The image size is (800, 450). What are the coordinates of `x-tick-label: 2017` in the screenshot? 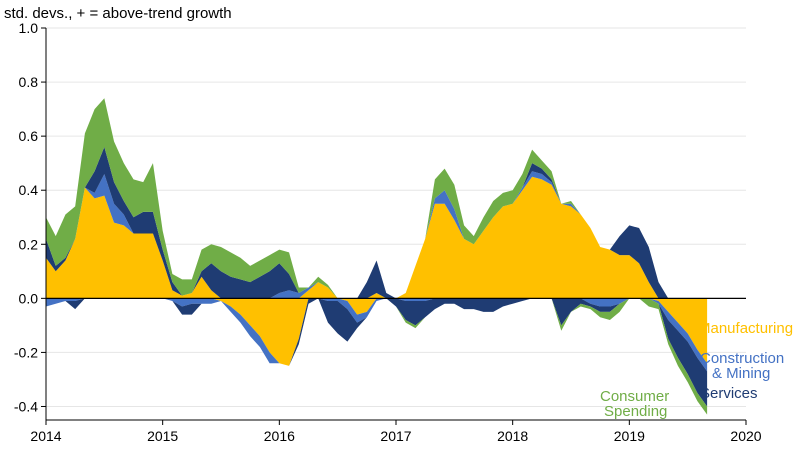 It's located at (395, 436).